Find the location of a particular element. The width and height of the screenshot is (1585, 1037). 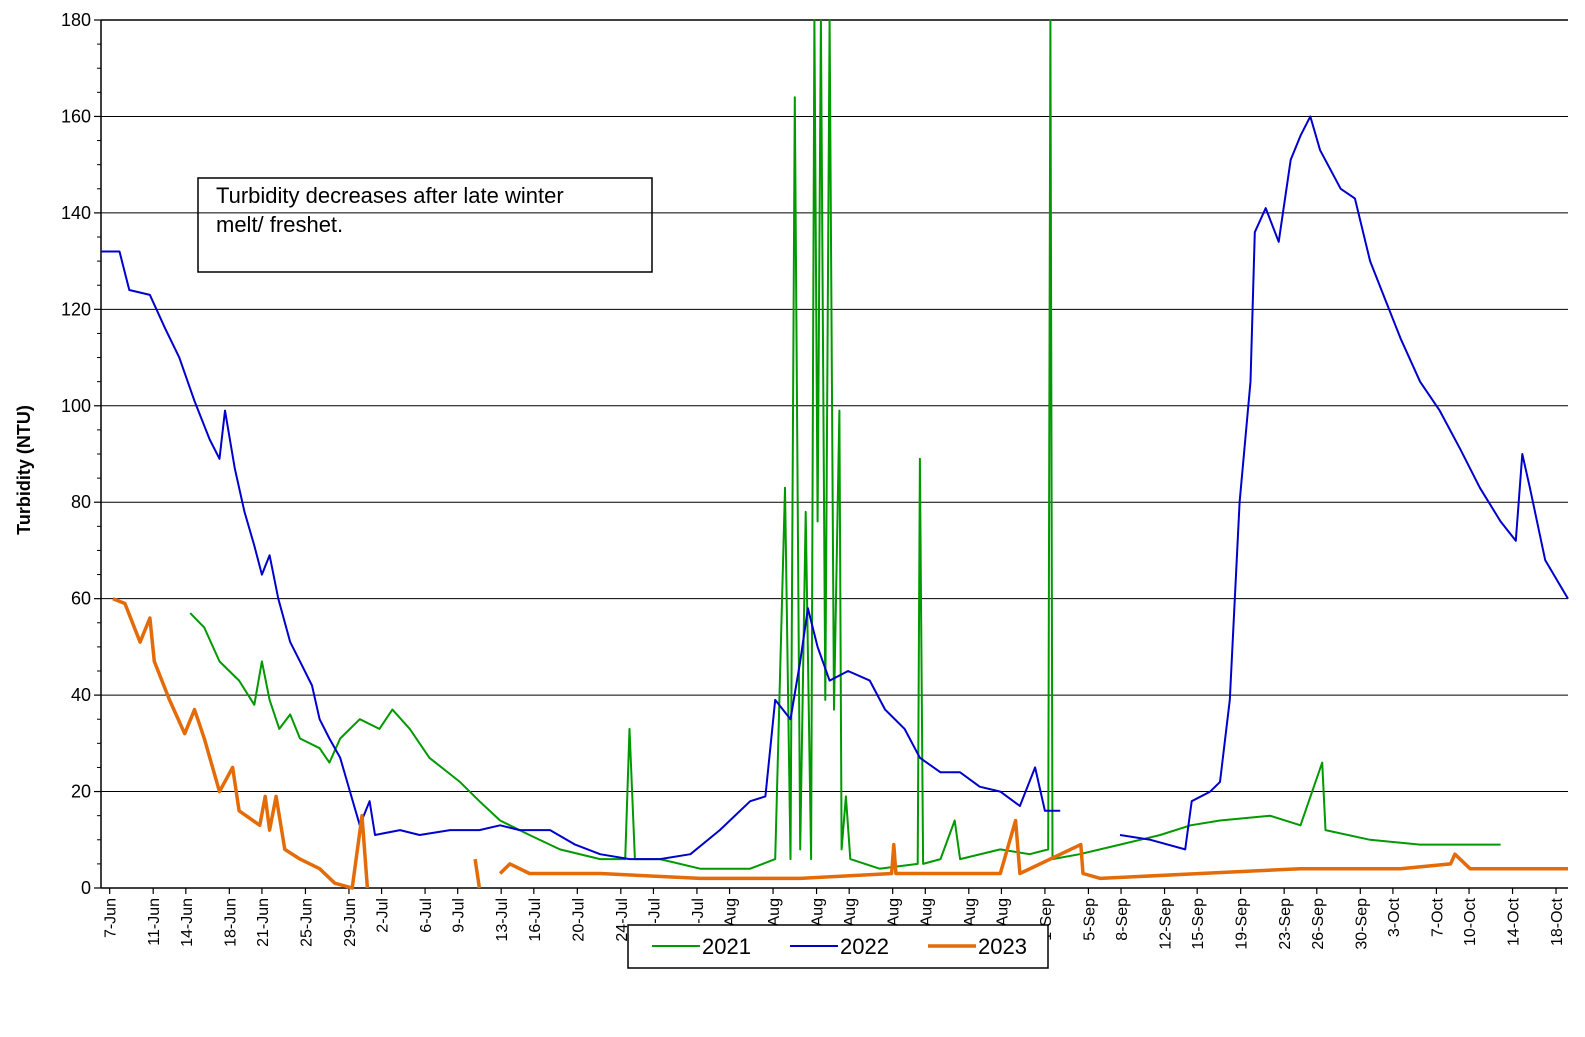

x-tick-label: 25-Jun is located at coordinates (306, 922).